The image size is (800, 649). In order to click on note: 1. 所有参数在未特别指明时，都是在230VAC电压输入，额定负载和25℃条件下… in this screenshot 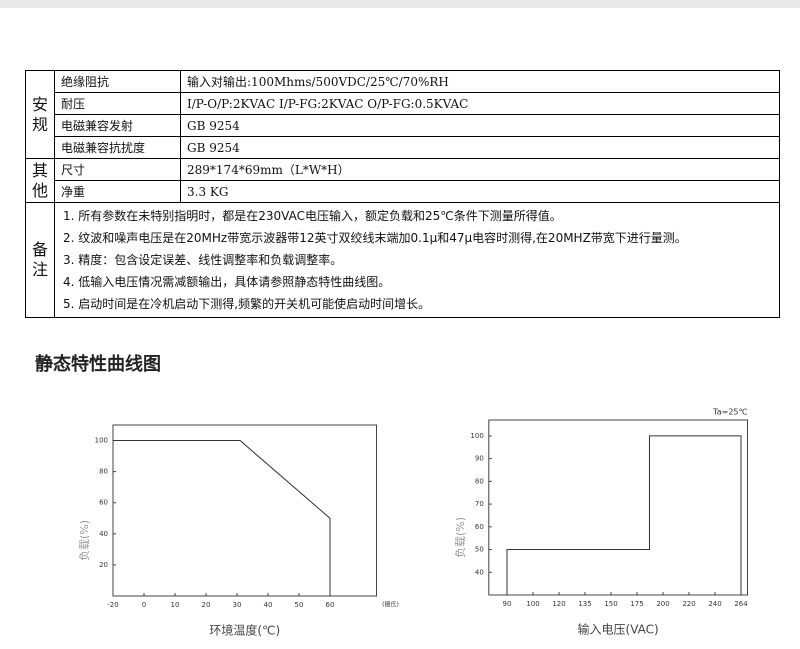, I will do `click(312, 216)`.